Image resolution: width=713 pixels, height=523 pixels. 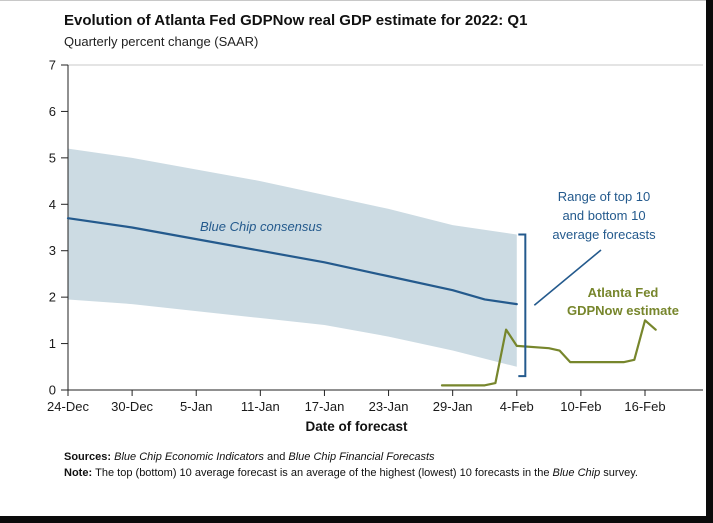 I want to click on blue-chip-consensus-label-text: Blue Chip consensus, so click(x=261, y=226).